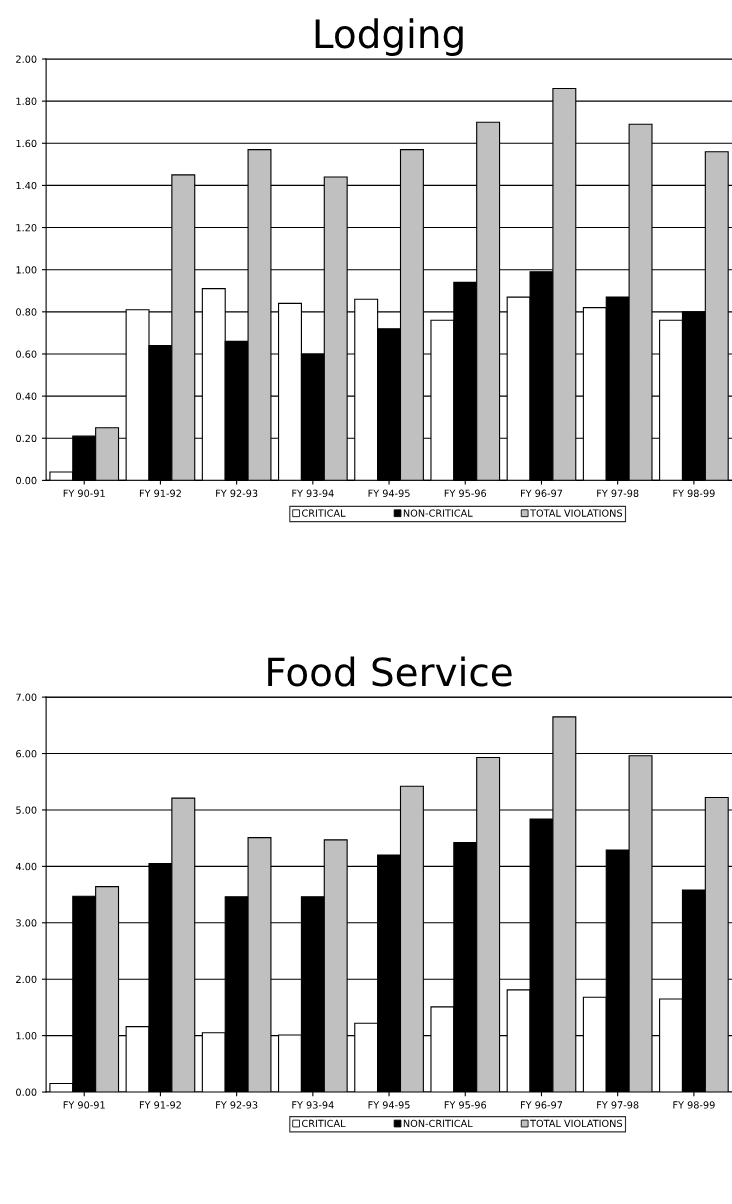 This screenshot has width=732, height=1204. I want to click on chart-title: Food Service, so click(390, 671).